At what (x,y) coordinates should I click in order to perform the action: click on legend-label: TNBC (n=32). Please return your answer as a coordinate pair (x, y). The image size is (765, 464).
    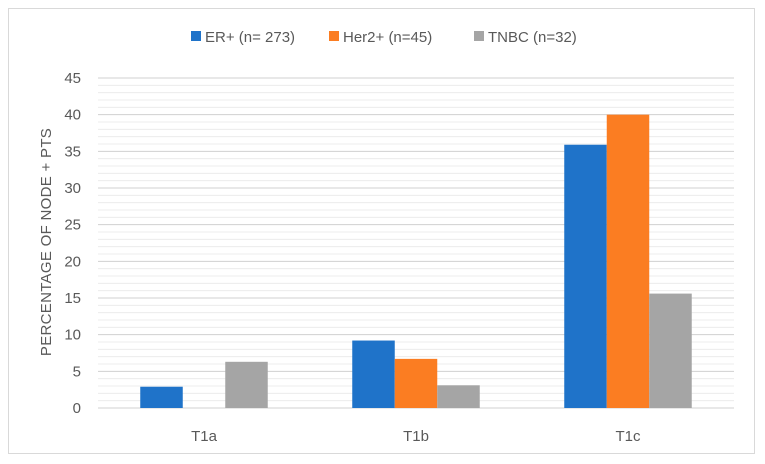
    Looking at the image, I should click on (532, 37).